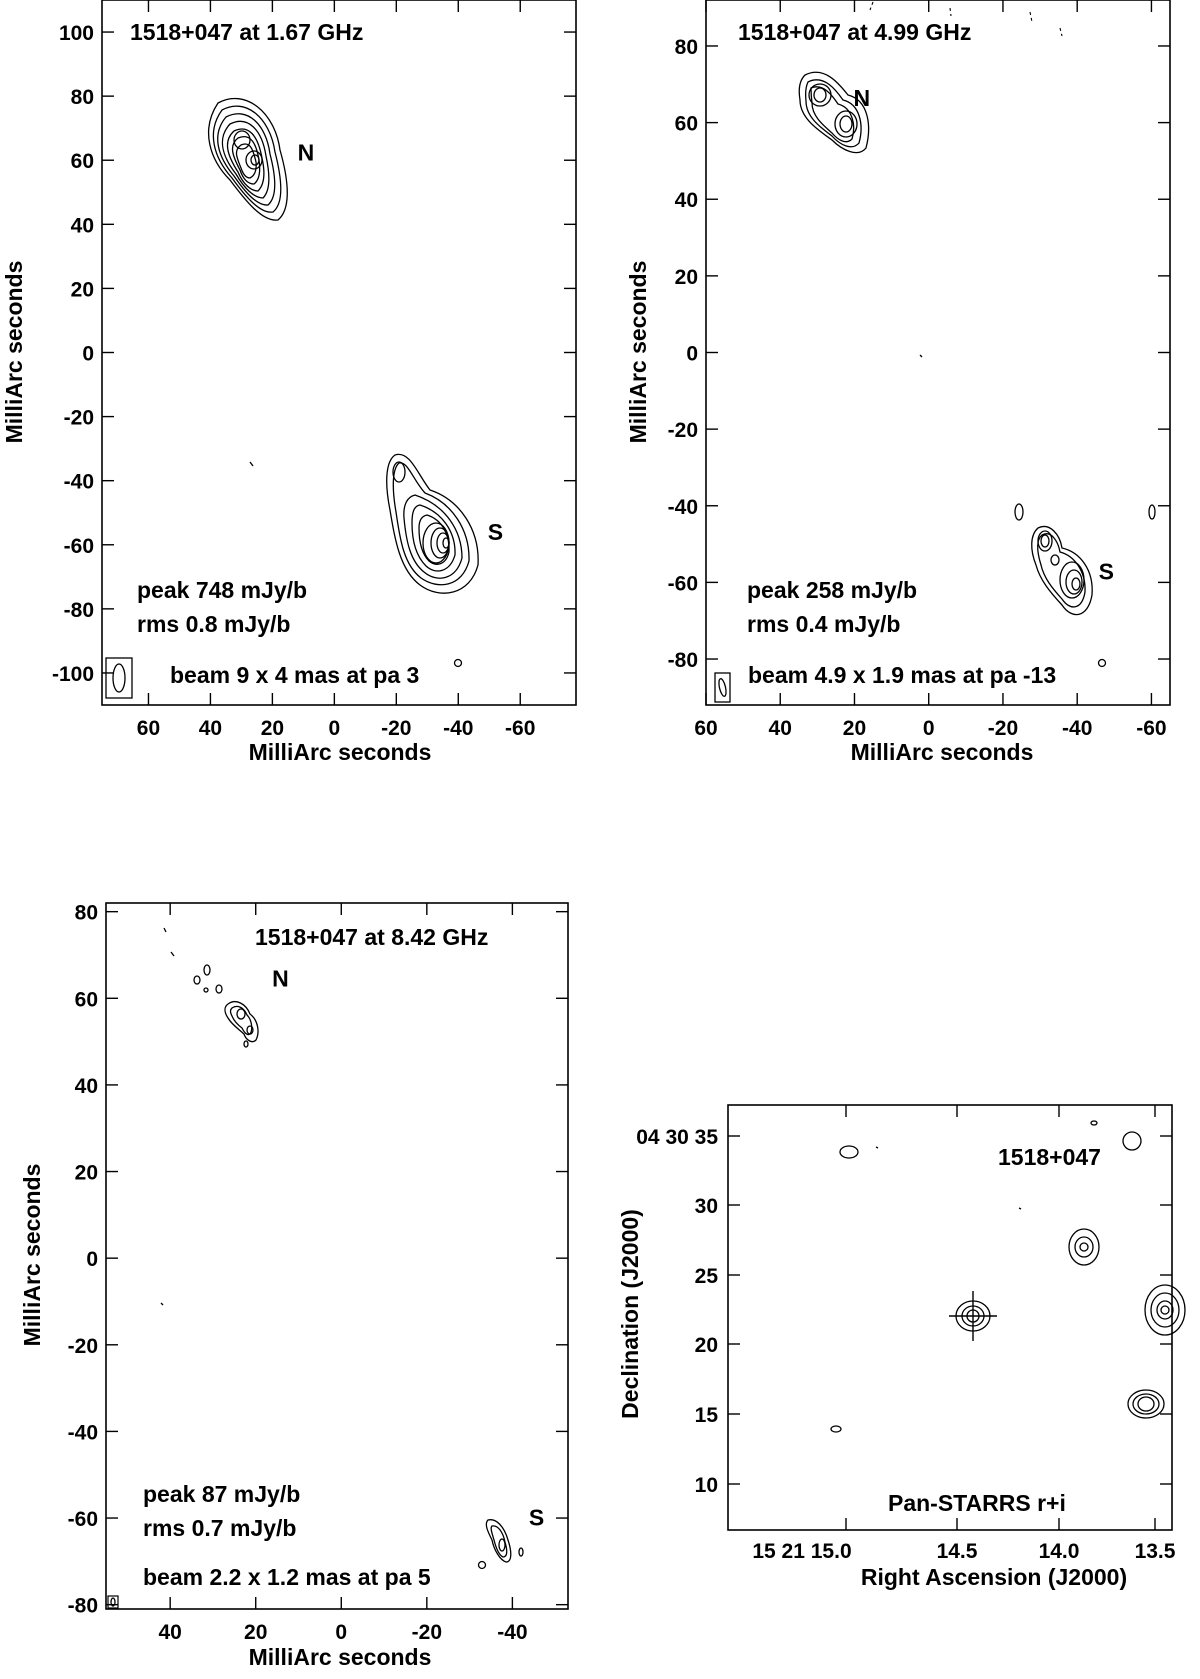 This screenshot has height=1679, width=1200. I want to click on panel-title: 1518+047 at 4.99 GHz, so click(854, 32).